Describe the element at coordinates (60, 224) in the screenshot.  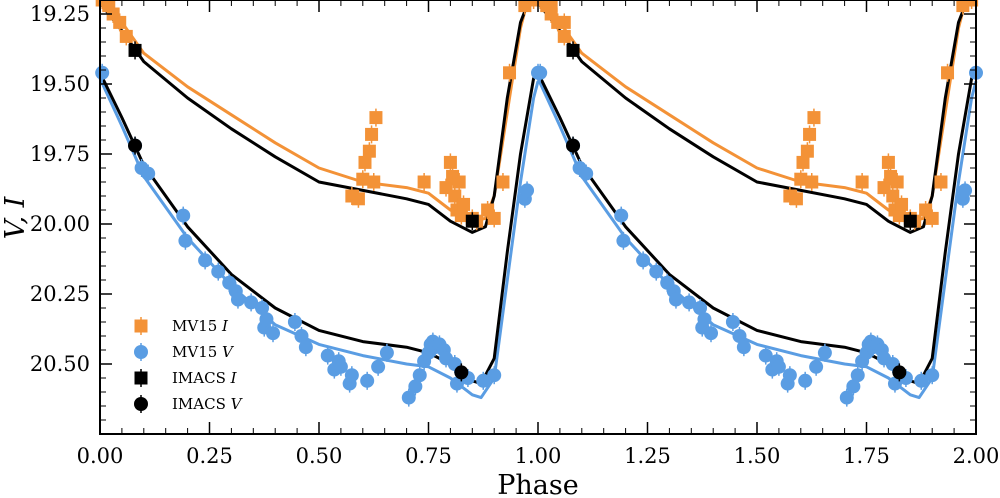
I see `y-tick-label: 20.00` at that location.